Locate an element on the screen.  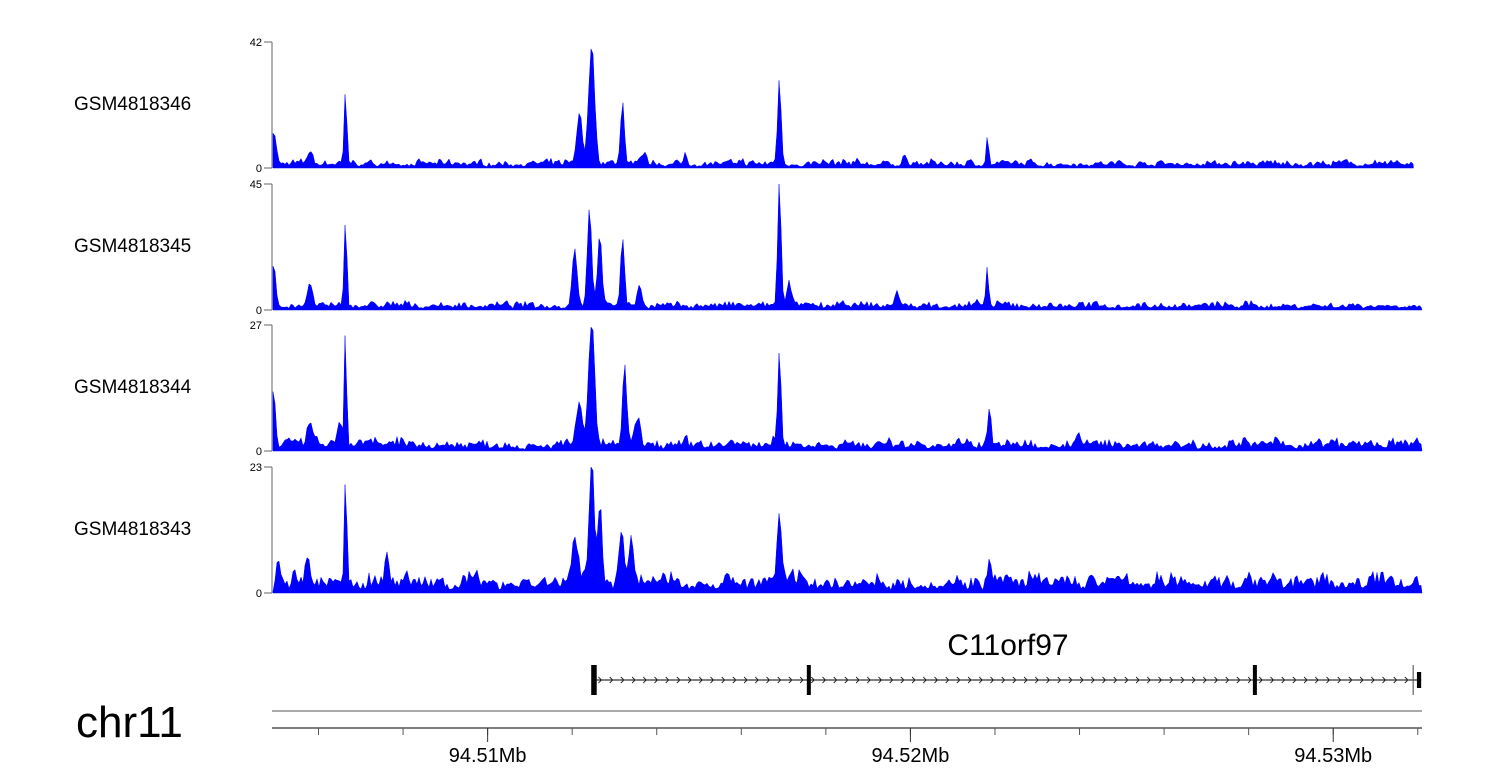
track-label: GSM4818346 is located at coordinates (132, 104).